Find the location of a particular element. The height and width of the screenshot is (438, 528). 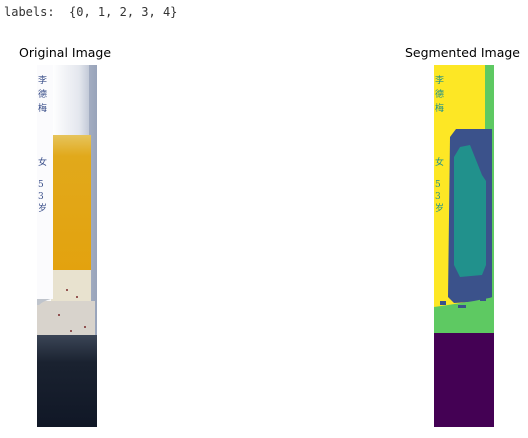

segmented-image: 李 德 梅 女 5 3 岁 is located at coordinates (464, 246).